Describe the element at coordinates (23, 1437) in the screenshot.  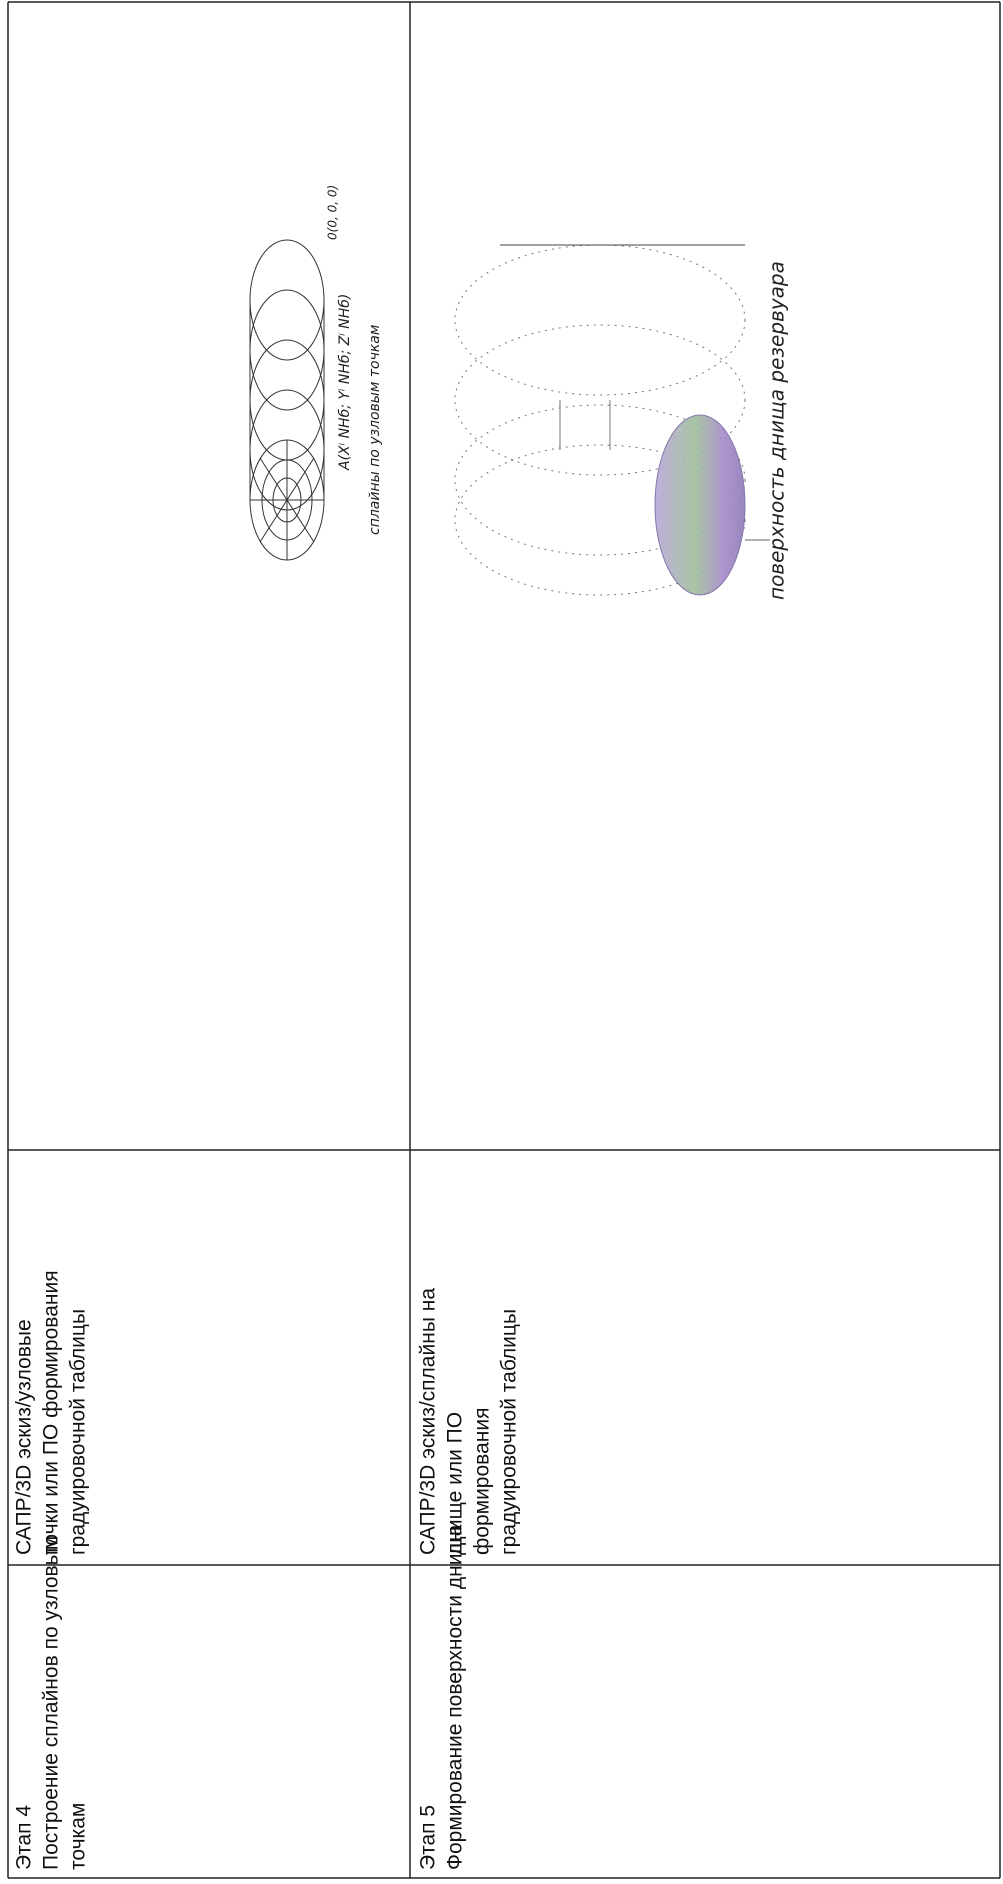
I see `tools-cell-line: САПР/3D эскиз/узловые` at that location.